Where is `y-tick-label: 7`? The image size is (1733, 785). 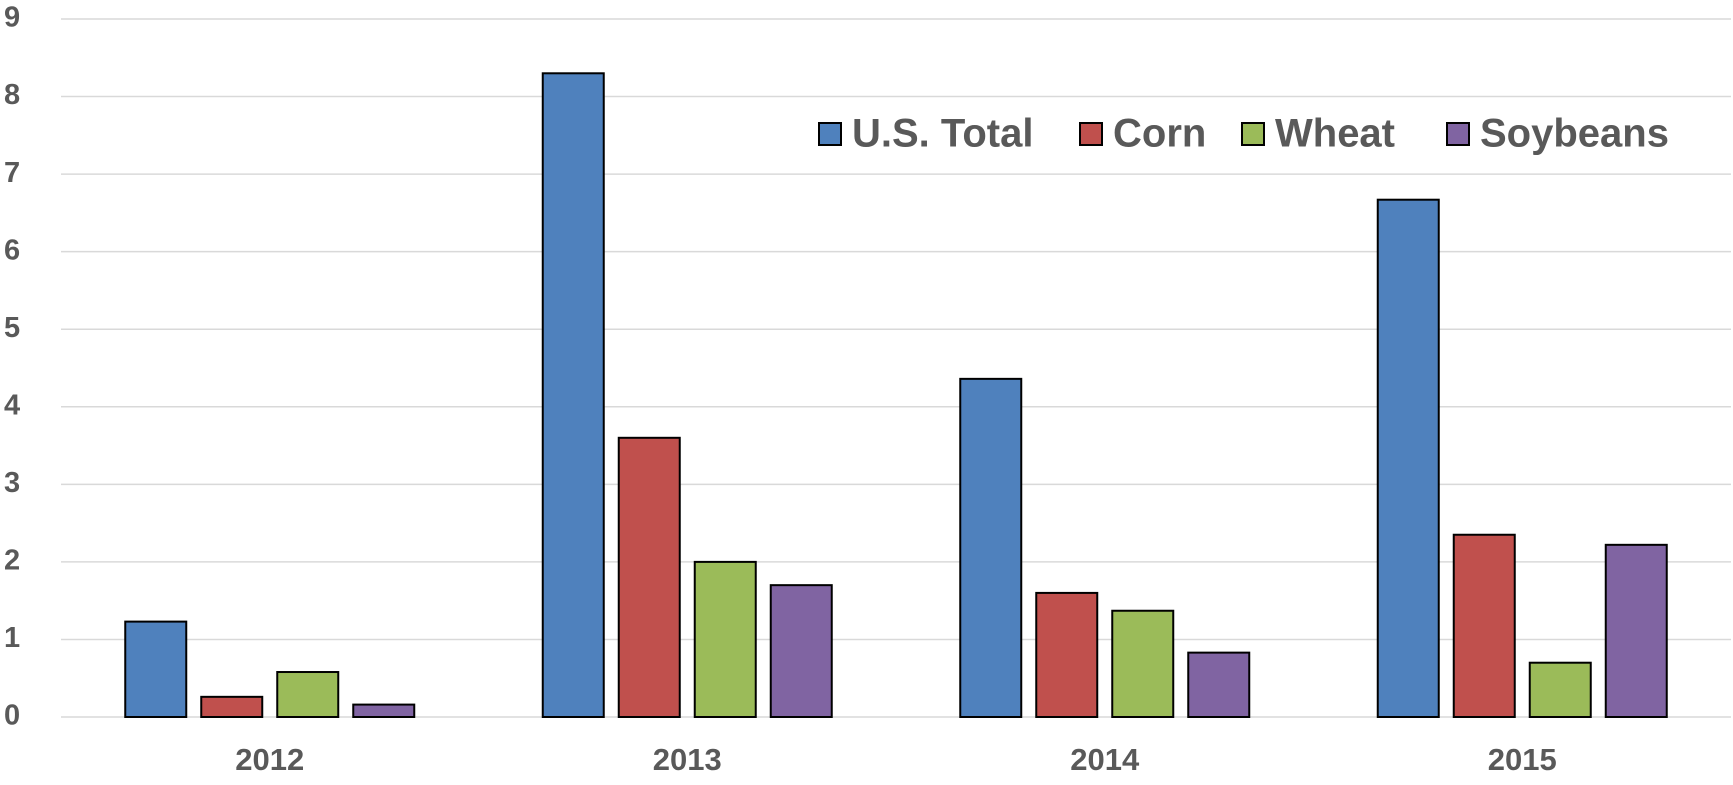 y-tick-label: 7 is located at coordinates (12, 173).